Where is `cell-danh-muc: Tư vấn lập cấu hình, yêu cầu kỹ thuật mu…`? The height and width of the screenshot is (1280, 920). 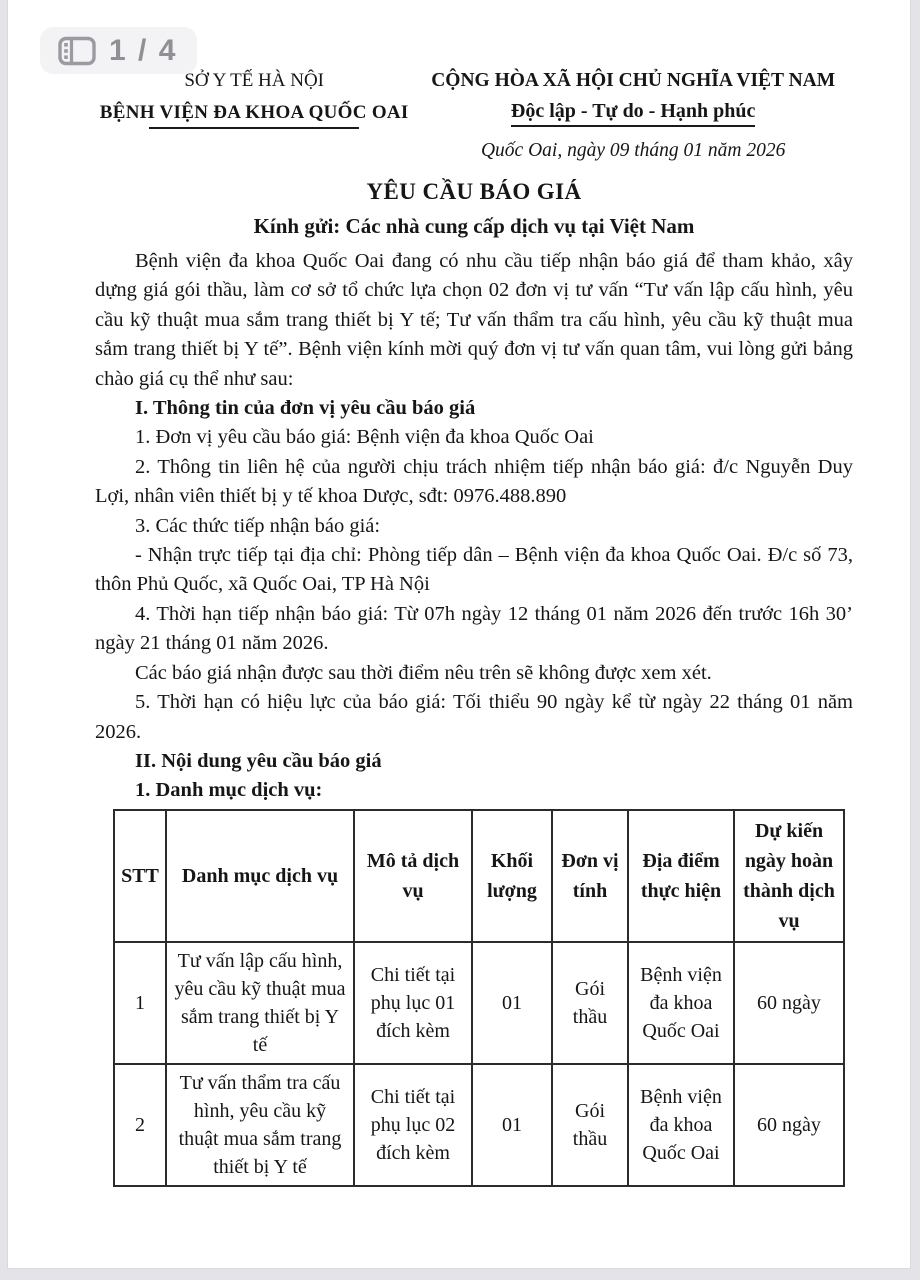
cell-danh-muc: Tư vấn lập cấu hình, yêu cầu kỹ thuật mu… is located at coordinates (260, 1002).